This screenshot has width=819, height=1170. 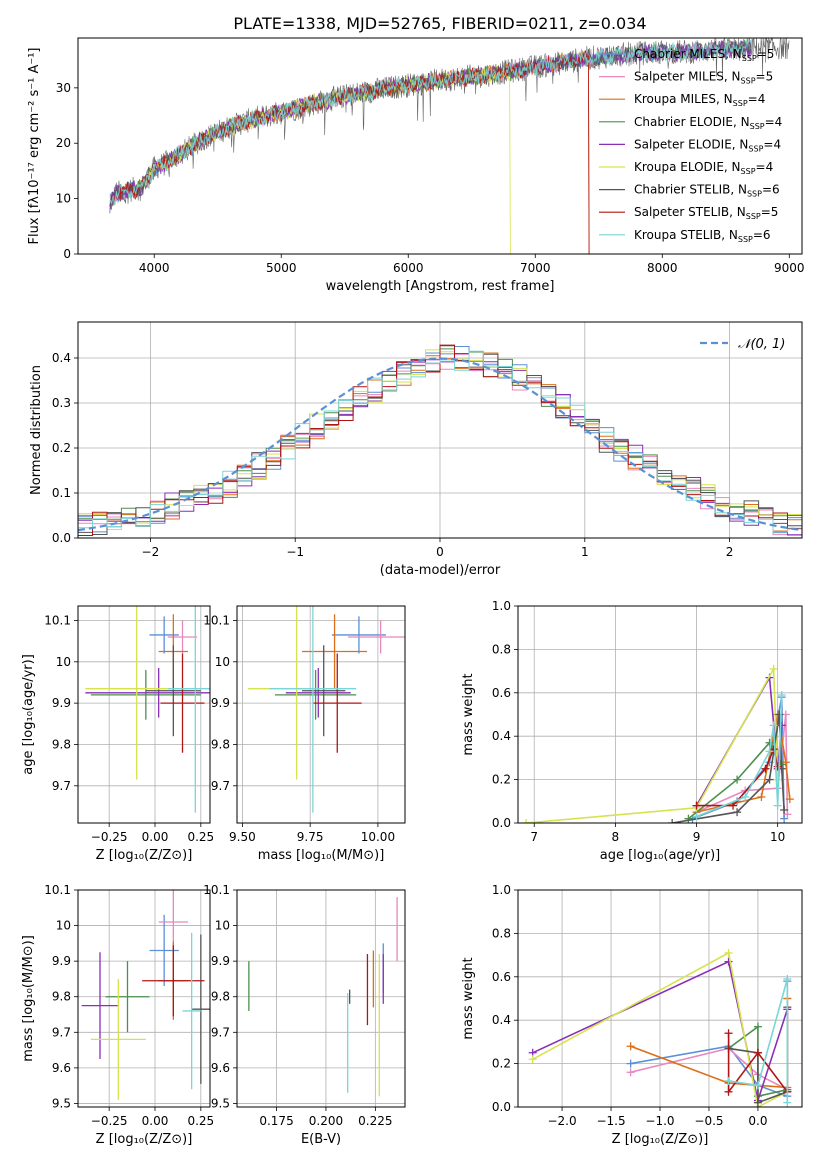 What do you see at coordinates (281, 268) in the screenshot?
I see `x-tick-label: 5000` at bounding box center [281, 268].